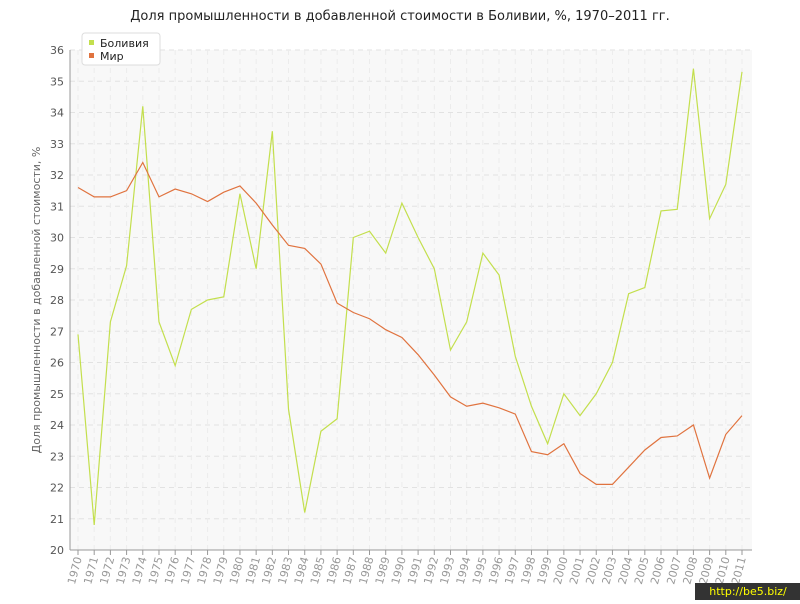  Describe the element at coordinates (57, 300) in the screenshot. I see `y-tick-label: 28` at that location.